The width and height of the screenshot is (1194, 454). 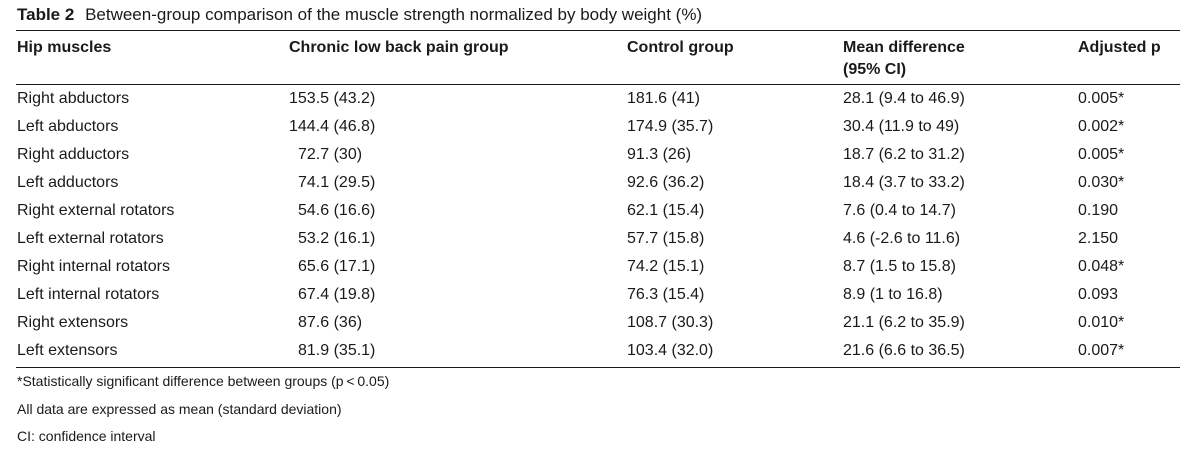 I want to click on cell-muscle: Right abductors, so click(x=73, y=98).